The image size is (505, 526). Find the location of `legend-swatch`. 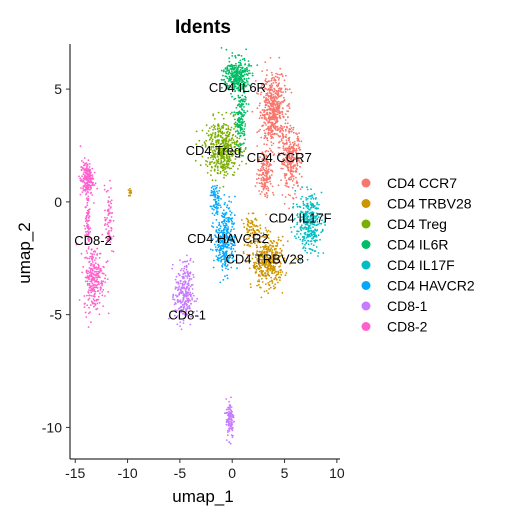

legend-swatch is located at coordinates (366, 203).